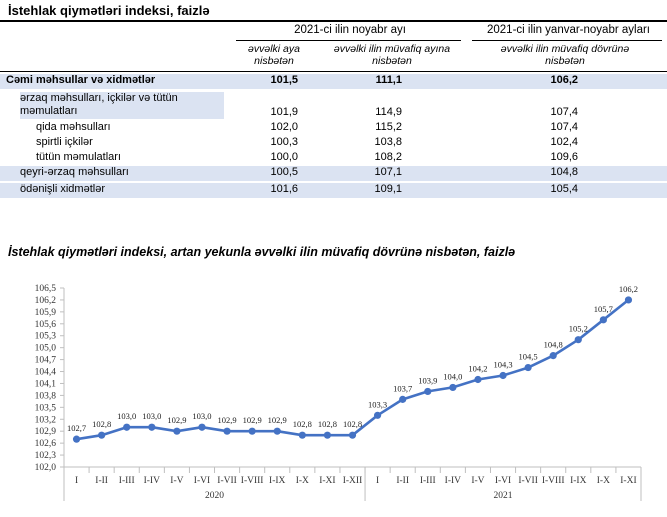  Describe the element at coordinates (502, 365) in the screenshot. I see `data-label: 104,3` at that location.